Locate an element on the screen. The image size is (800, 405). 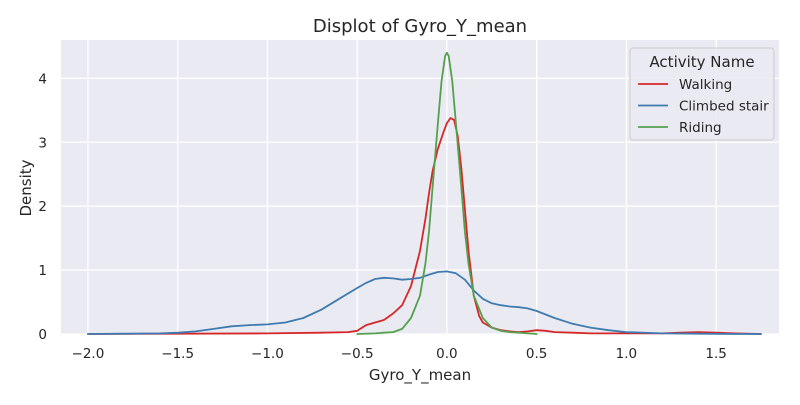
x-tick-label: −1.0 is located at coordinates (267, 354).